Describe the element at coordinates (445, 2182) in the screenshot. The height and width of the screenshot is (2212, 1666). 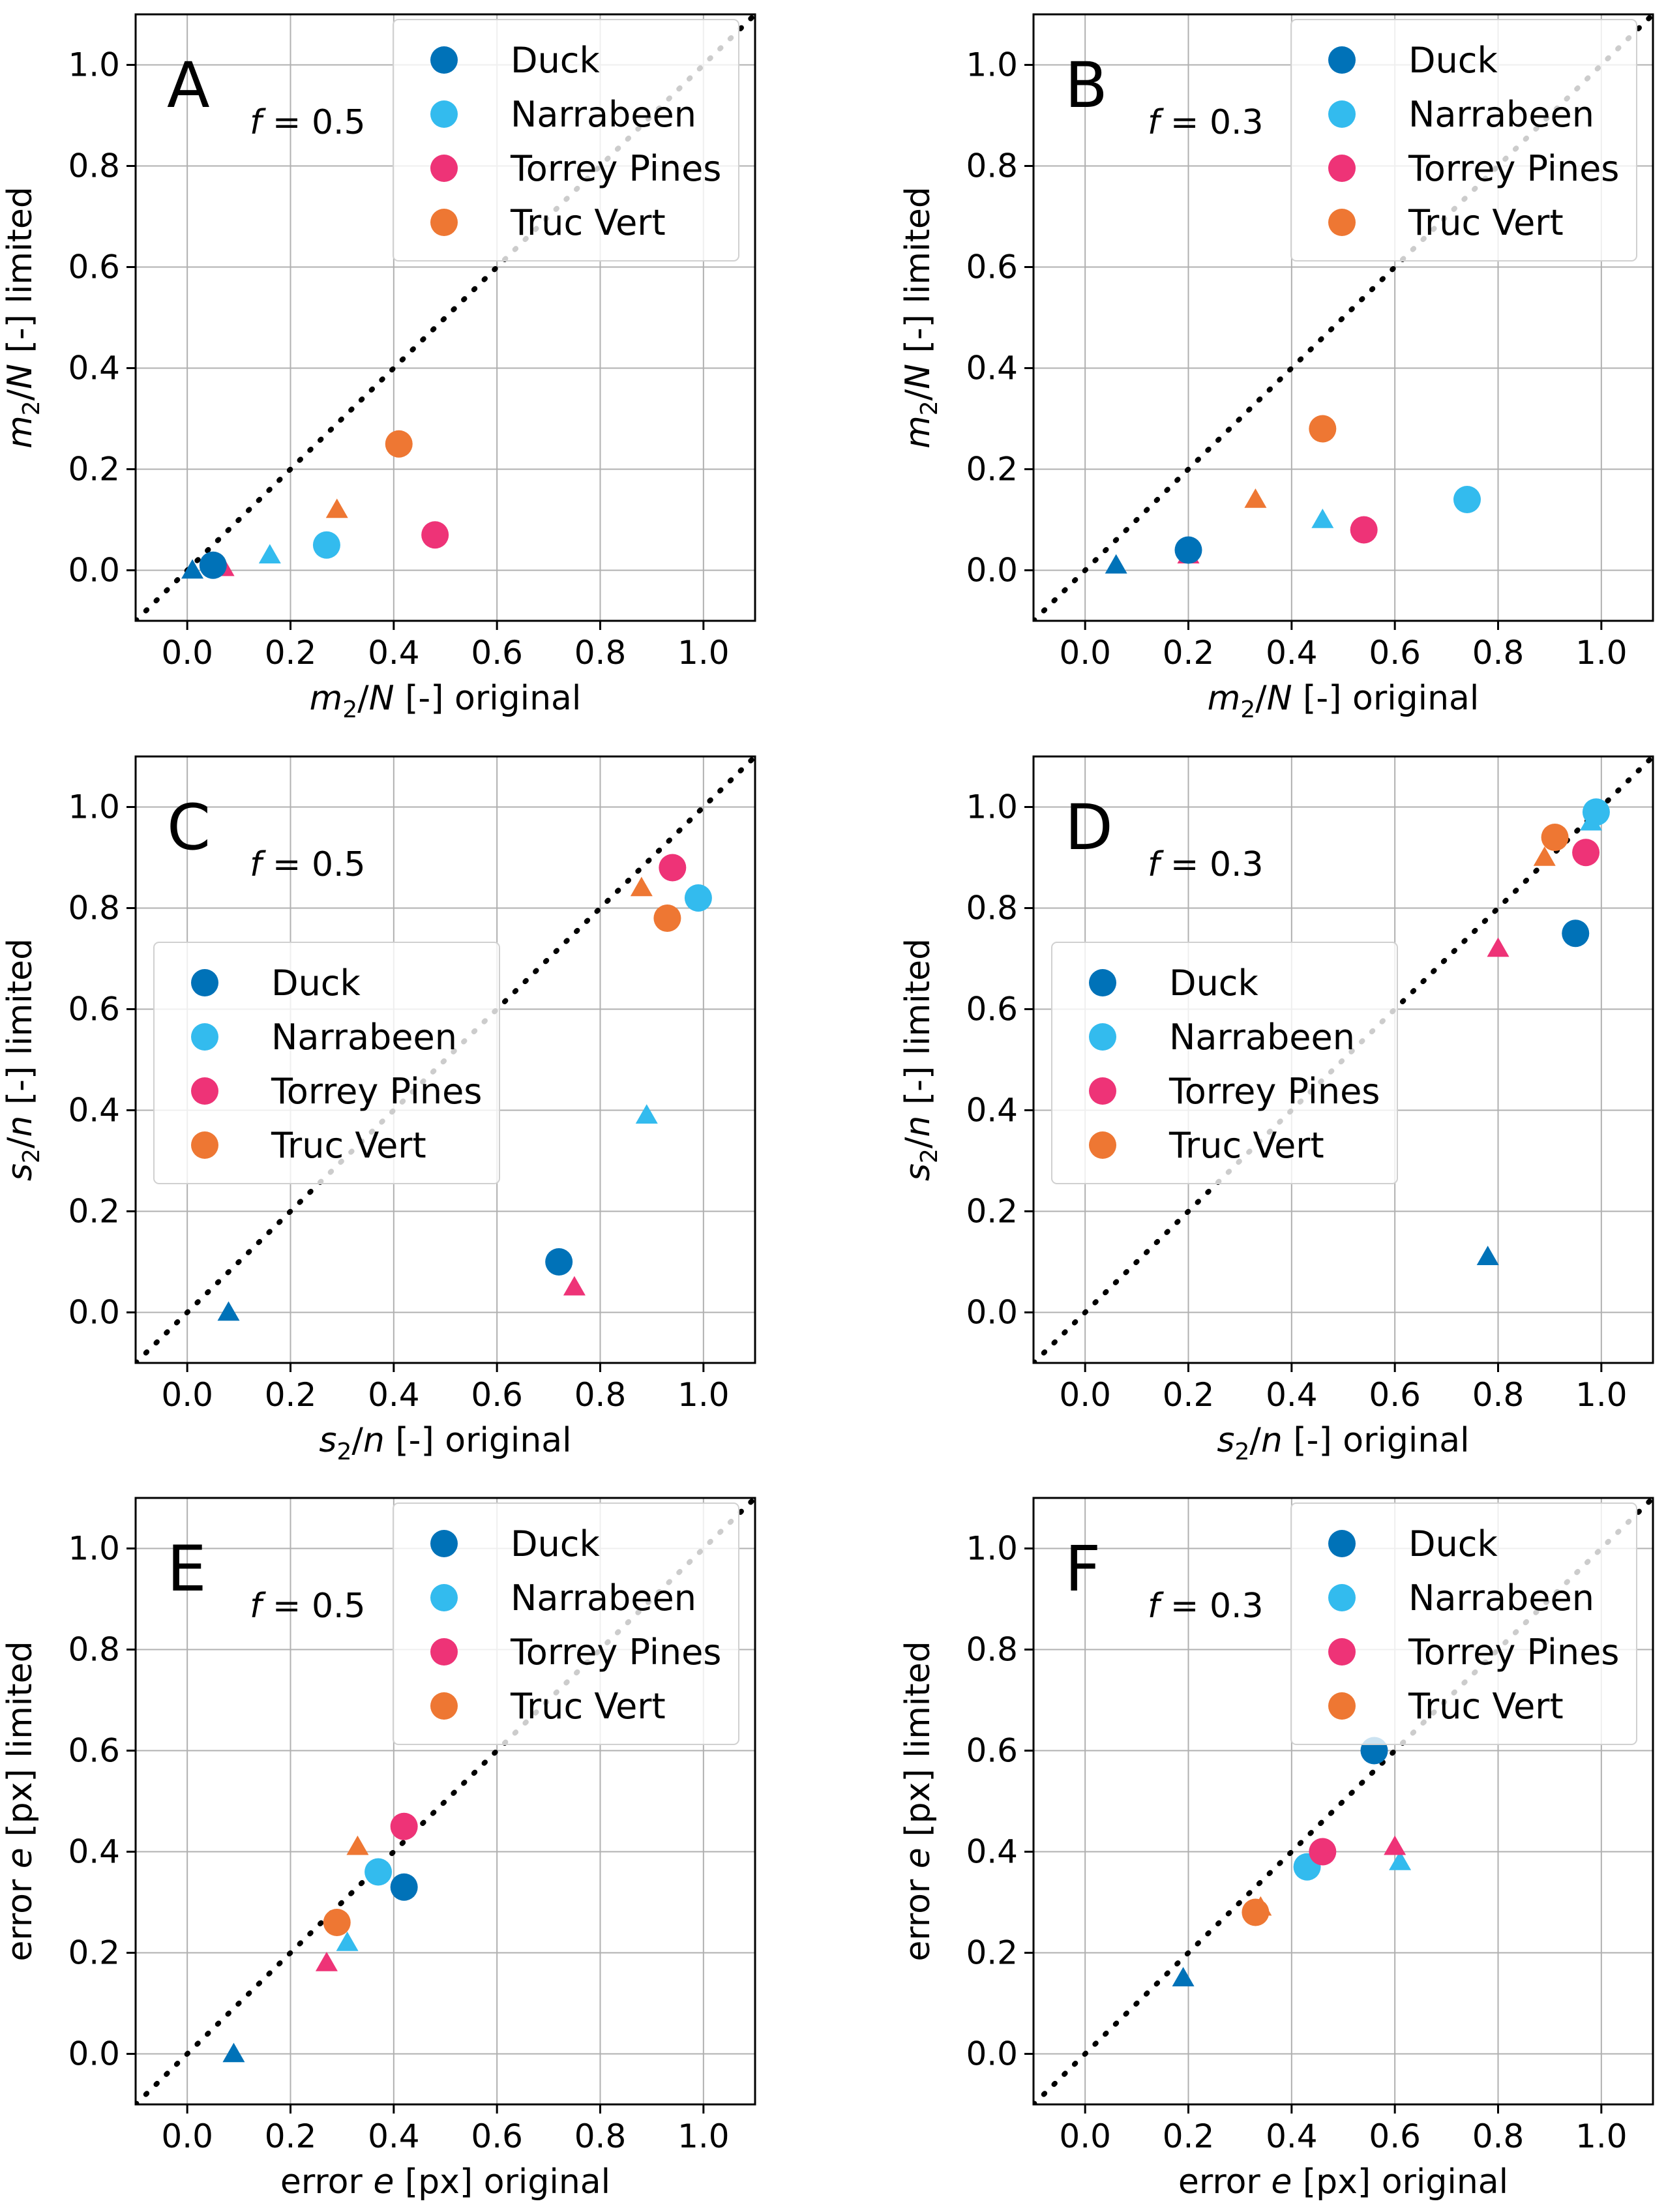
I see `x-axis-label: error e [px] original` at that location.